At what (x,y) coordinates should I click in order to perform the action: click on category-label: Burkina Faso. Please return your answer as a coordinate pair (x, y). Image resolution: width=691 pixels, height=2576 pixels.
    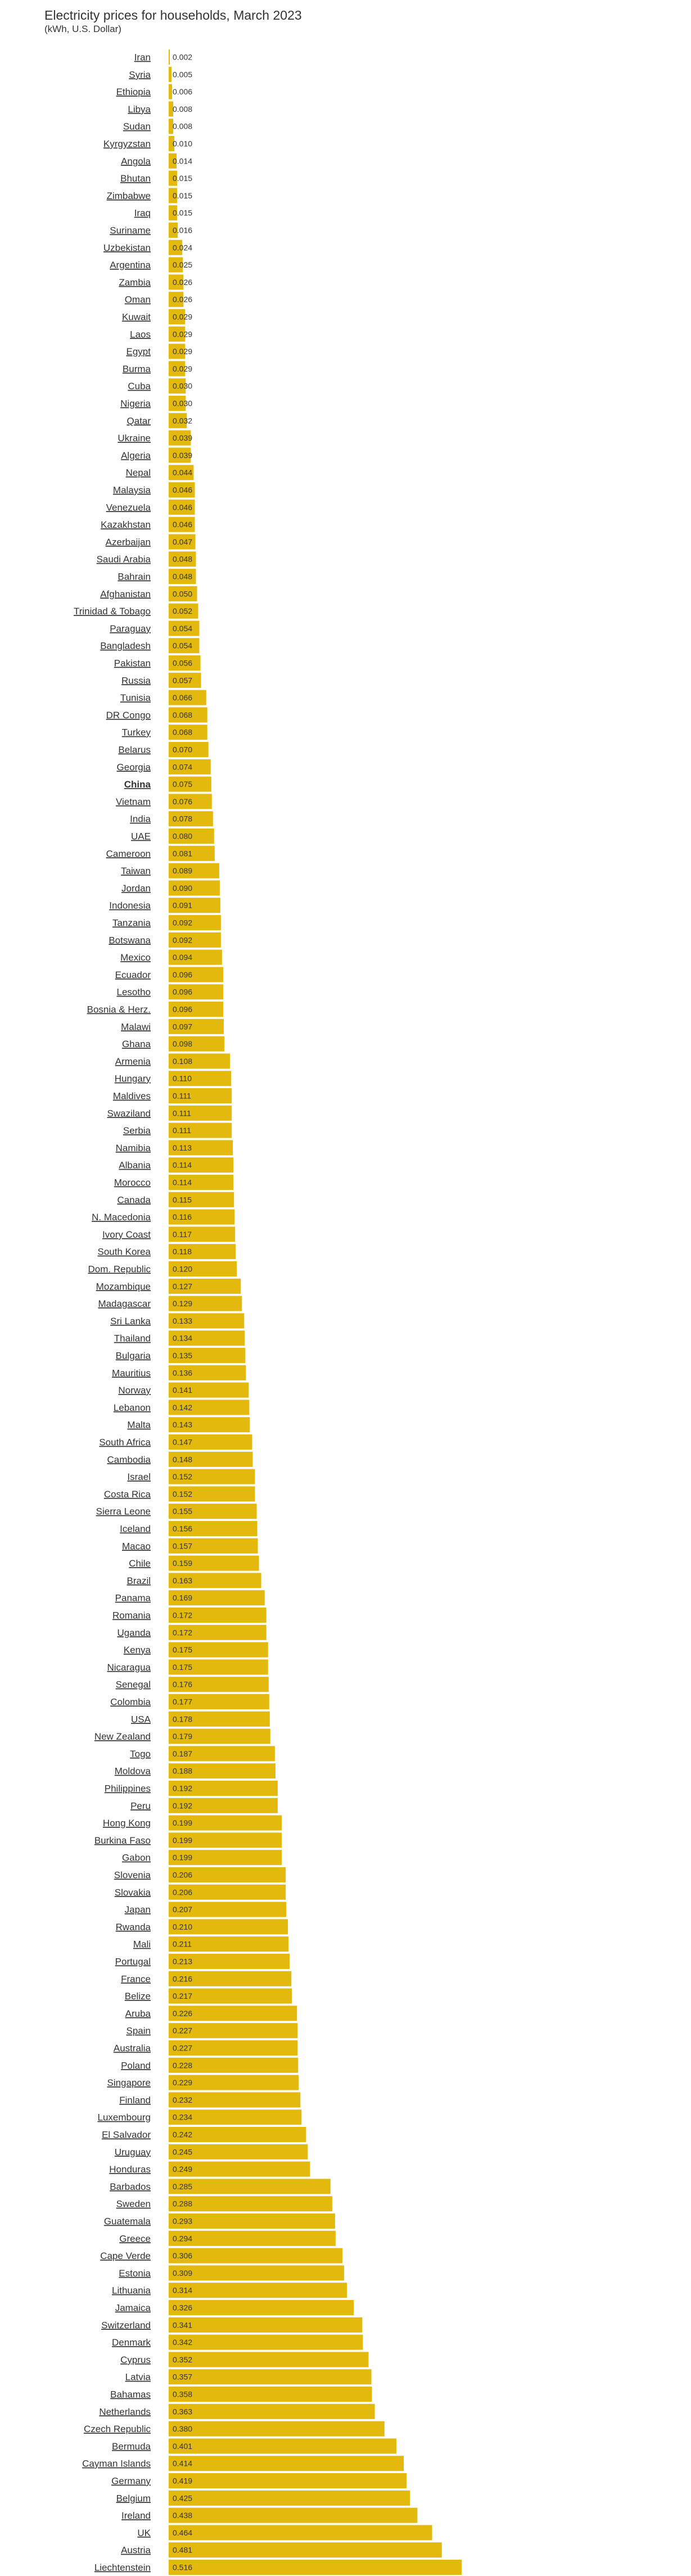
    Looking at the image, I should click on (122, 1840).